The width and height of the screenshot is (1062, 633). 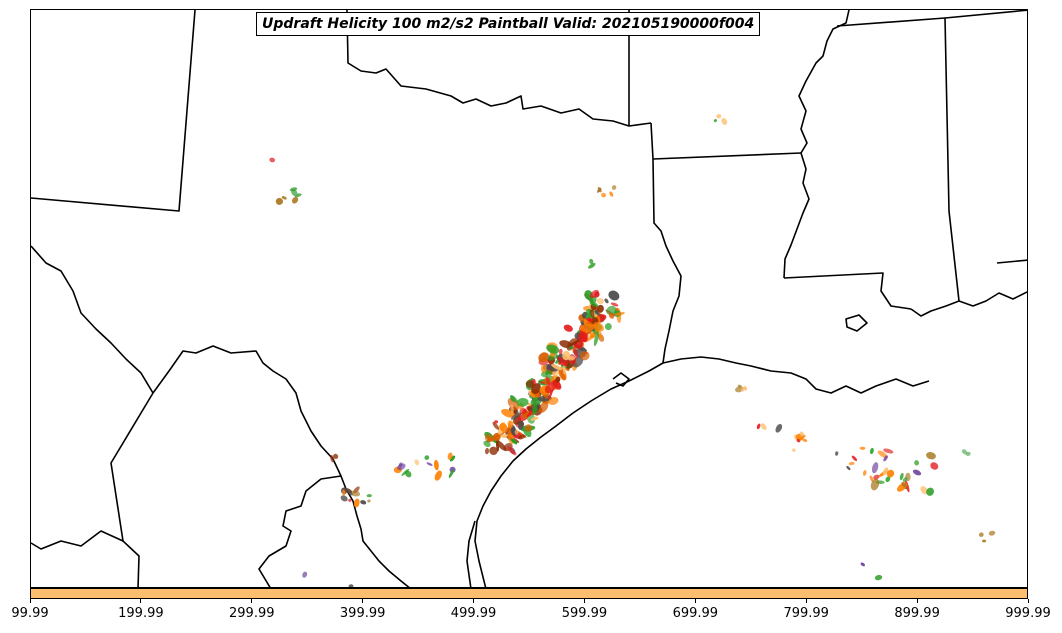 What do you see at coordinates (952, 159) in the screenshot?
I see `mississippi-alabama-line` at bounding box center [952, 159].